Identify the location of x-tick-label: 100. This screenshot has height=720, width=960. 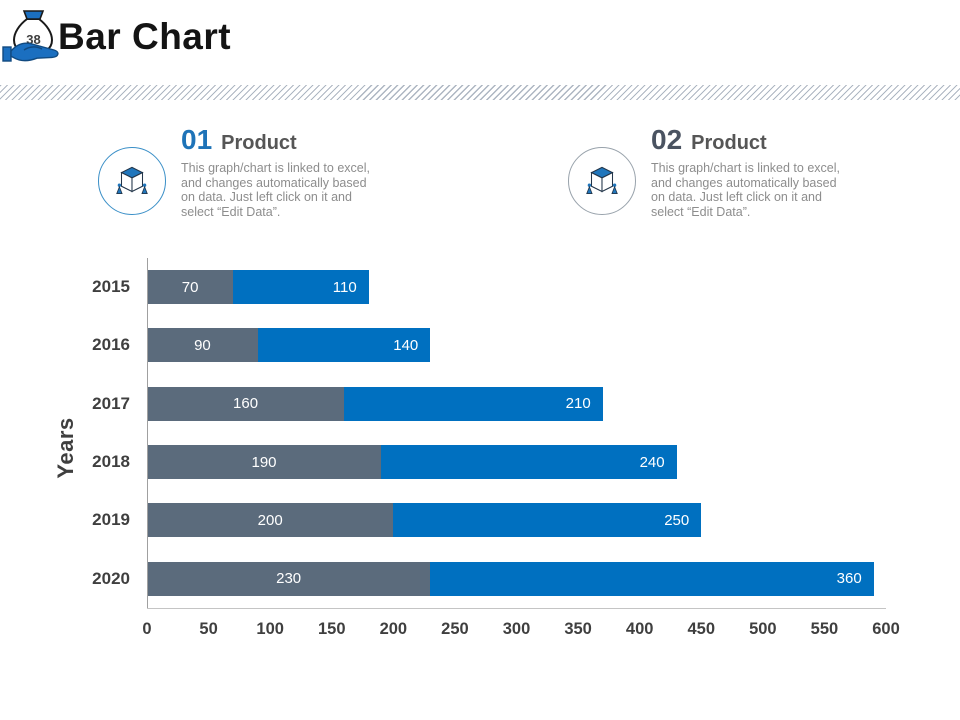
(270, 629).